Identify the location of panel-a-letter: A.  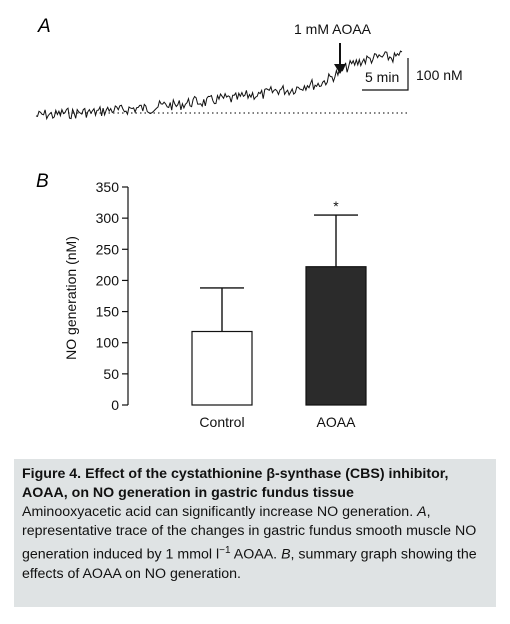
(44, 26).